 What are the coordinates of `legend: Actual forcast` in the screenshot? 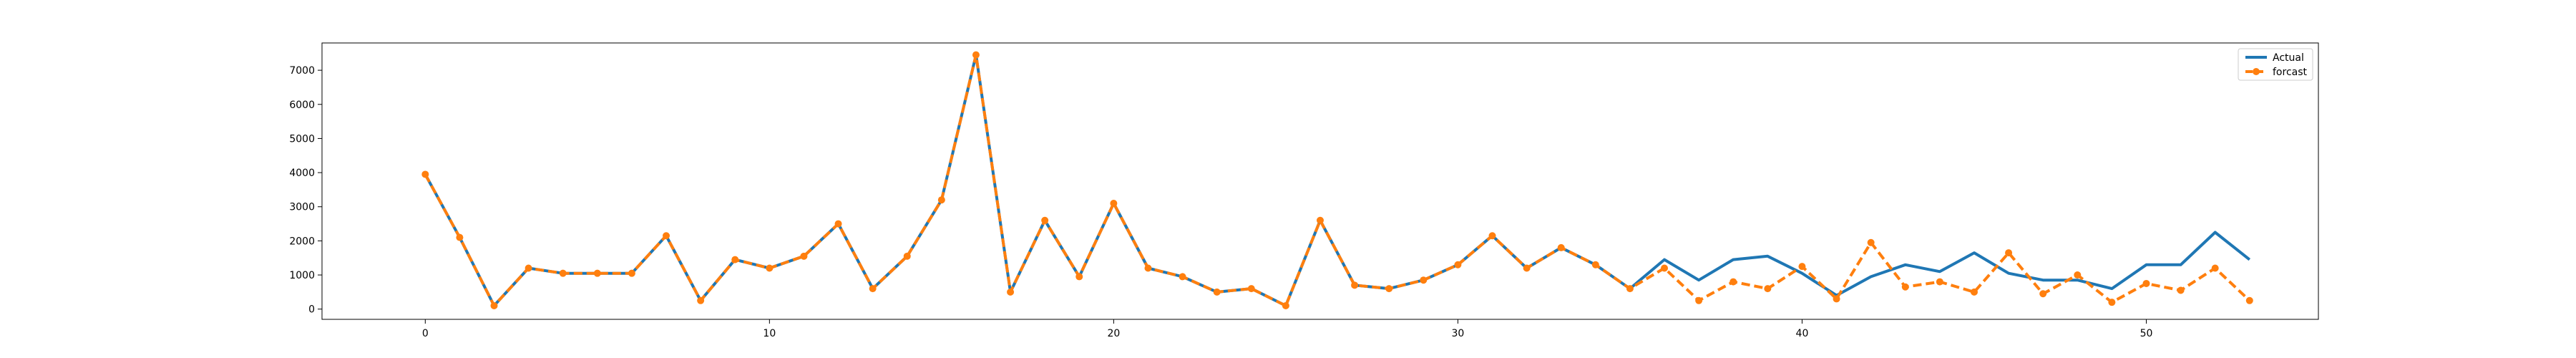 It's located at (2275, 64).